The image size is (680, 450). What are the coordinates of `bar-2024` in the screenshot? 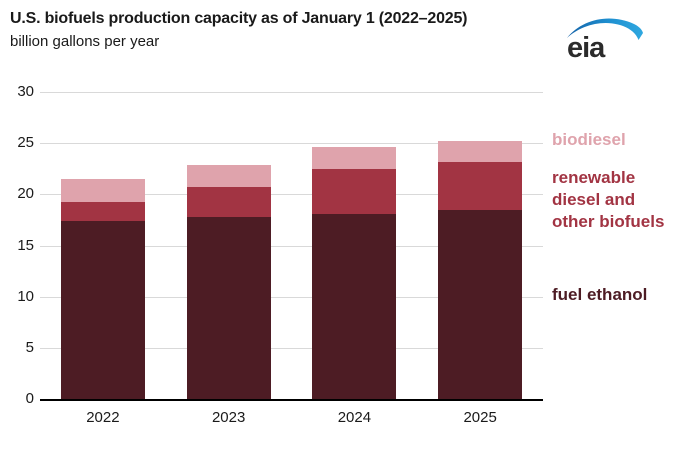 It's located at (354, 273).